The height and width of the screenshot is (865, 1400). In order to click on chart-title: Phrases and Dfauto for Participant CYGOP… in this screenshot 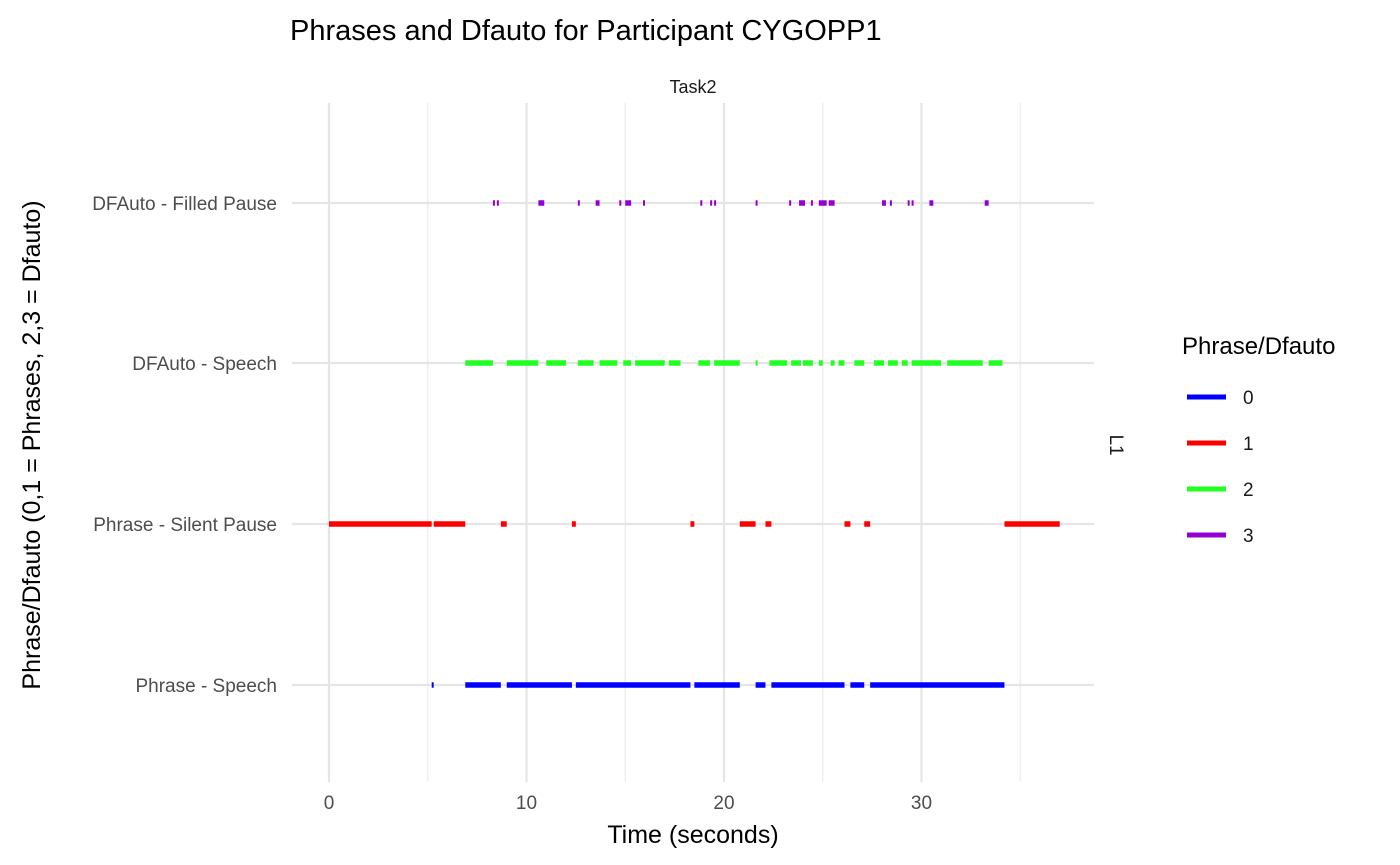, I will do `click(586, 31)`.